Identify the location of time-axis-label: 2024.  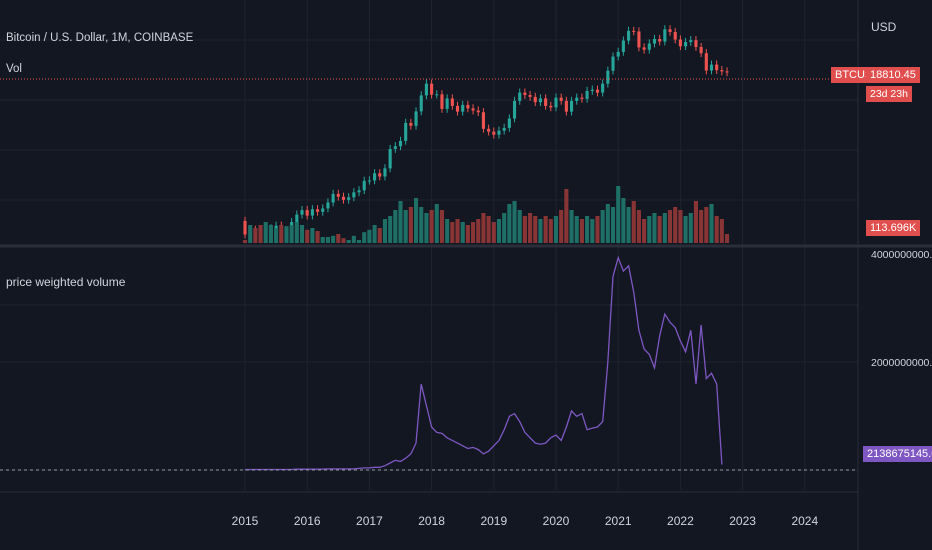
(804, 521).